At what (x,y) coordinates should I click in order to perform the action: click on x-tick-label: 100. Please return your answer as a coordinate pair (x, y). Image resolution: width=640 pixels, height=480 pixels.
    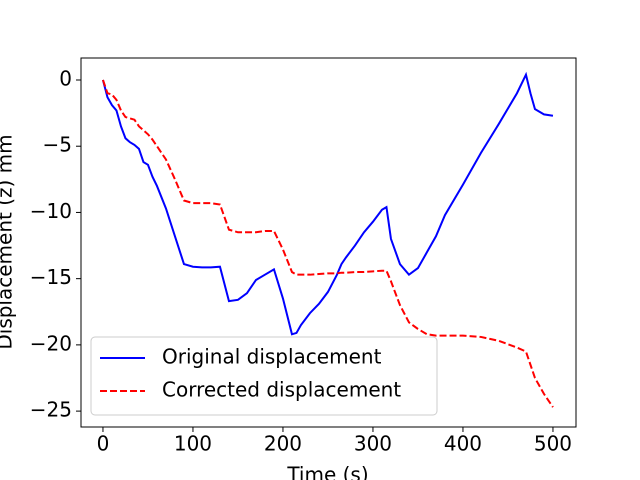
    Looking at the image, I should click on (193, 444).